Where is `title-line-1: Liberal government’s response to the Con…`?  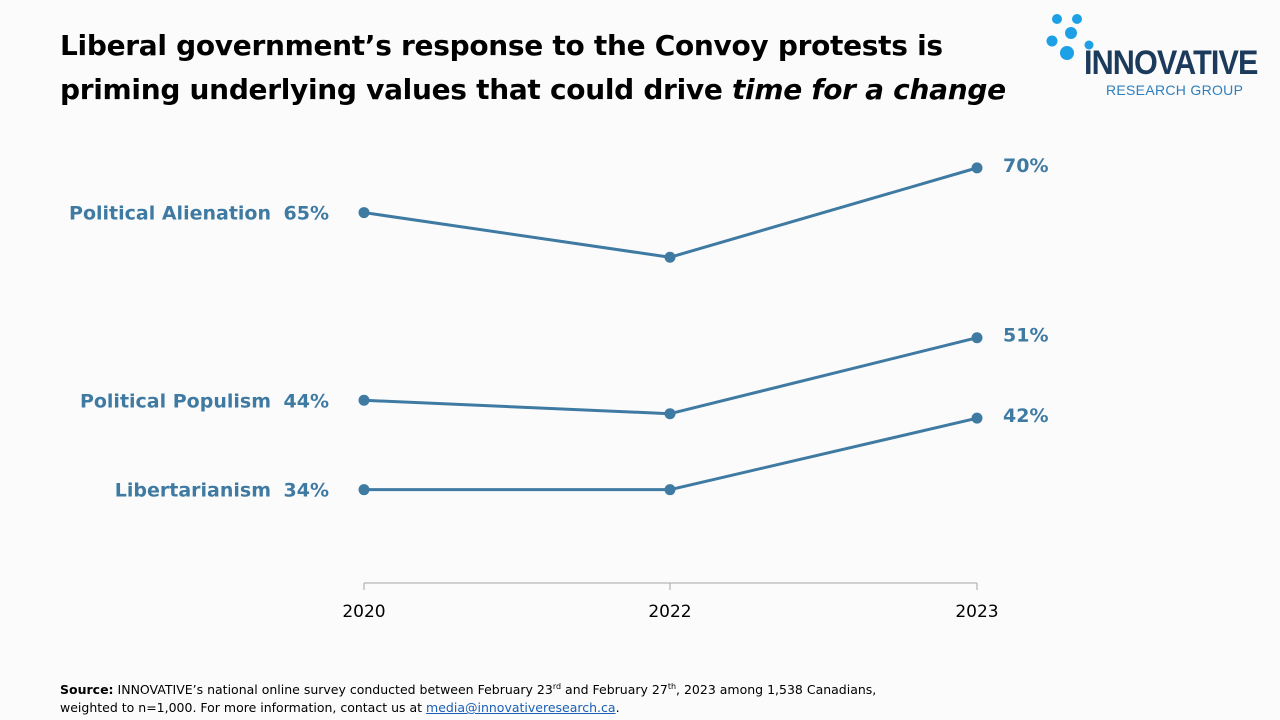 title-line-1: Liberal government’s response to the Con… is located at coordinates (501, 45).